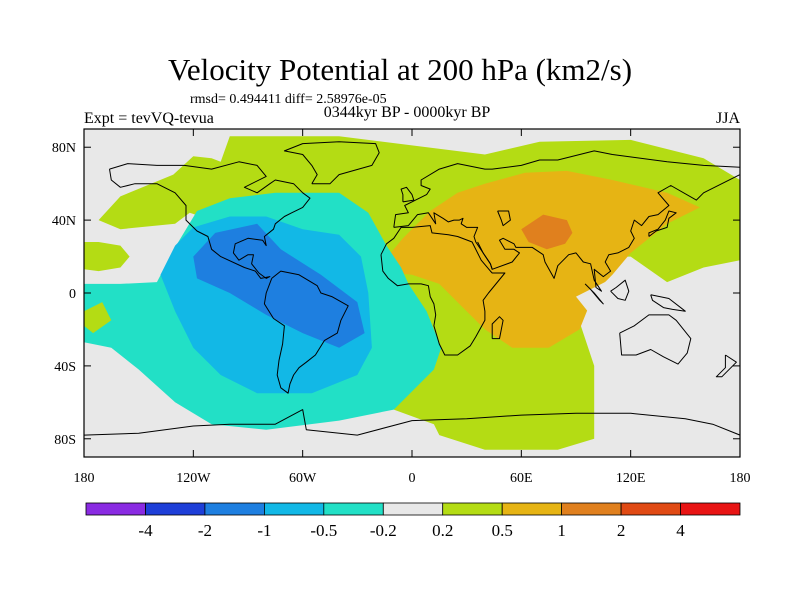 This screenshot has height=600, width=800. What do you see at coordinates (288, 99) in the screenshot?
I see `stats-text: rmsd= 0.494411 diff= 2.58976e-05` at bounding box center [288, 99].